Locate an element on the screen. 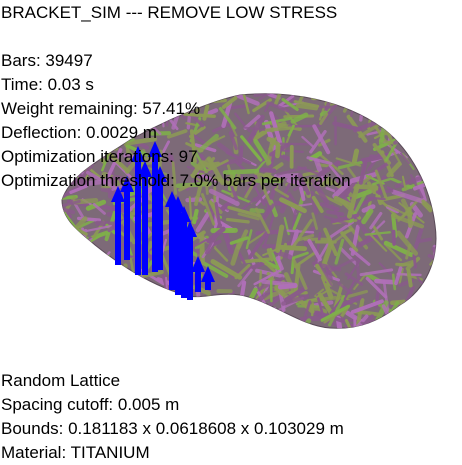 The width and height of the screenshot is (462, 465). deflection-value: Deflection: 0.0029 m is located at coordinates (79, 132).